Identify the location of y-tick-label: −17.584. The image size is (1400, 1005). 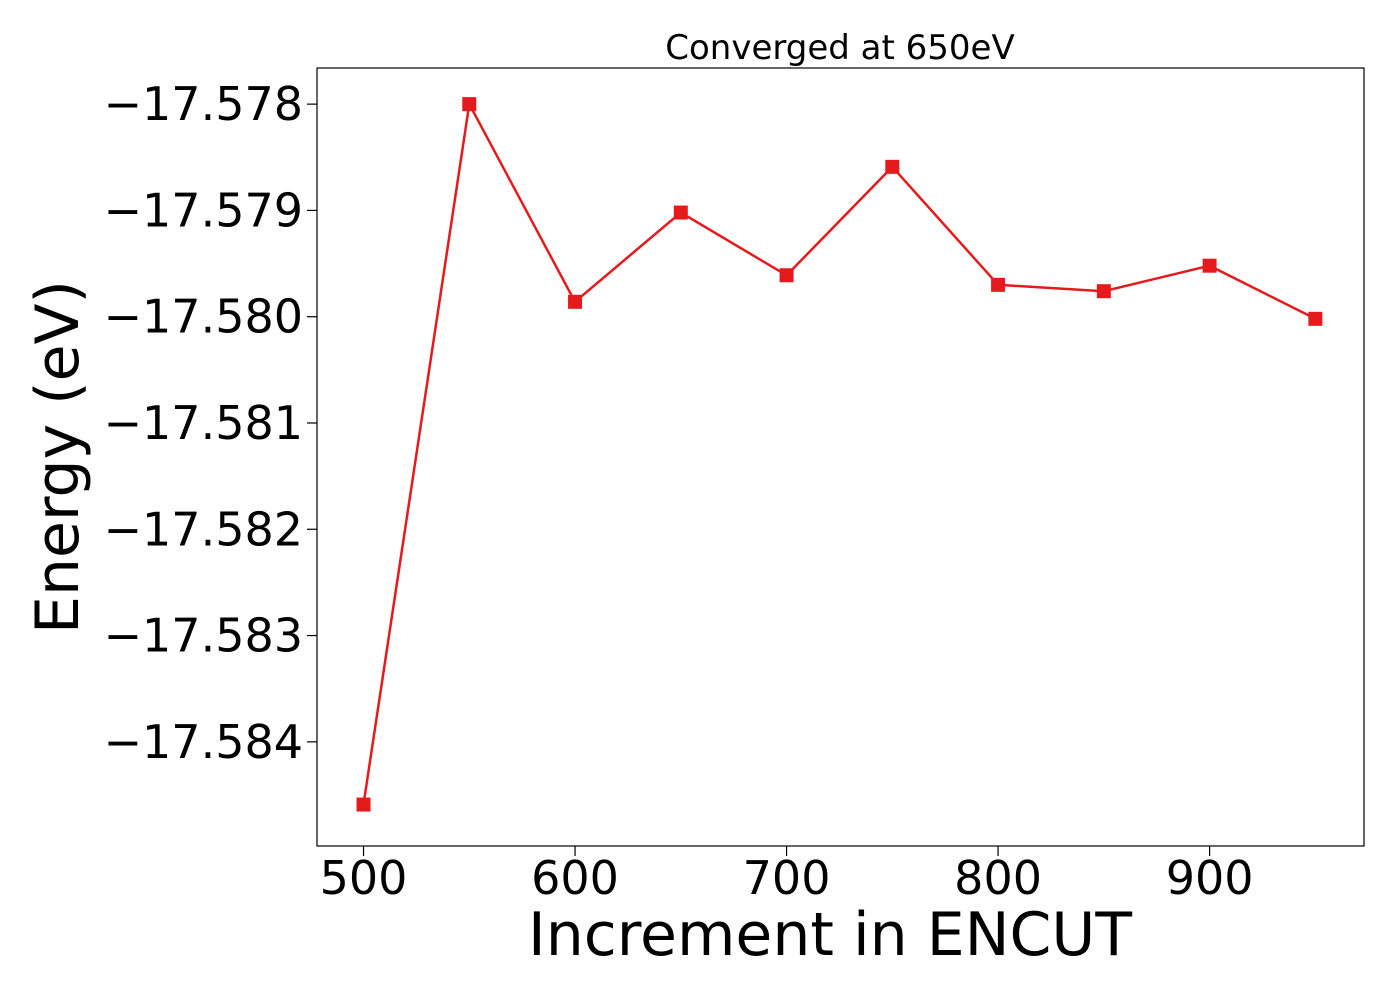
(204, 742).